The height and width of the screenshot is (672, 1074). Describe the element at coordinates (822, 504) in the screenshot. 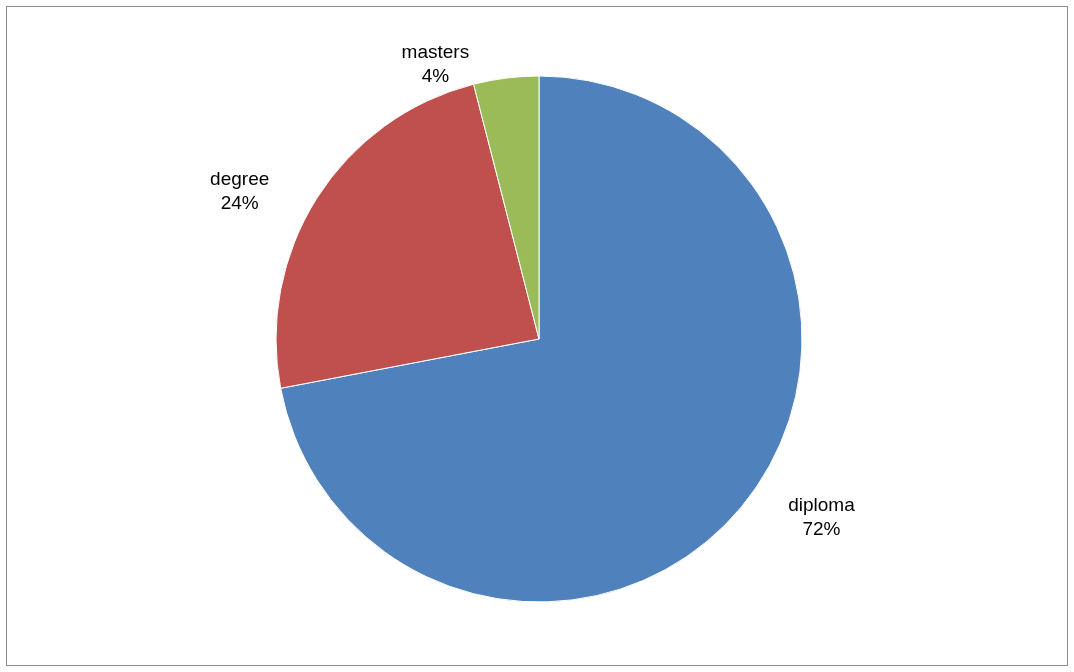

I see `slice-label: diploma` at that location.